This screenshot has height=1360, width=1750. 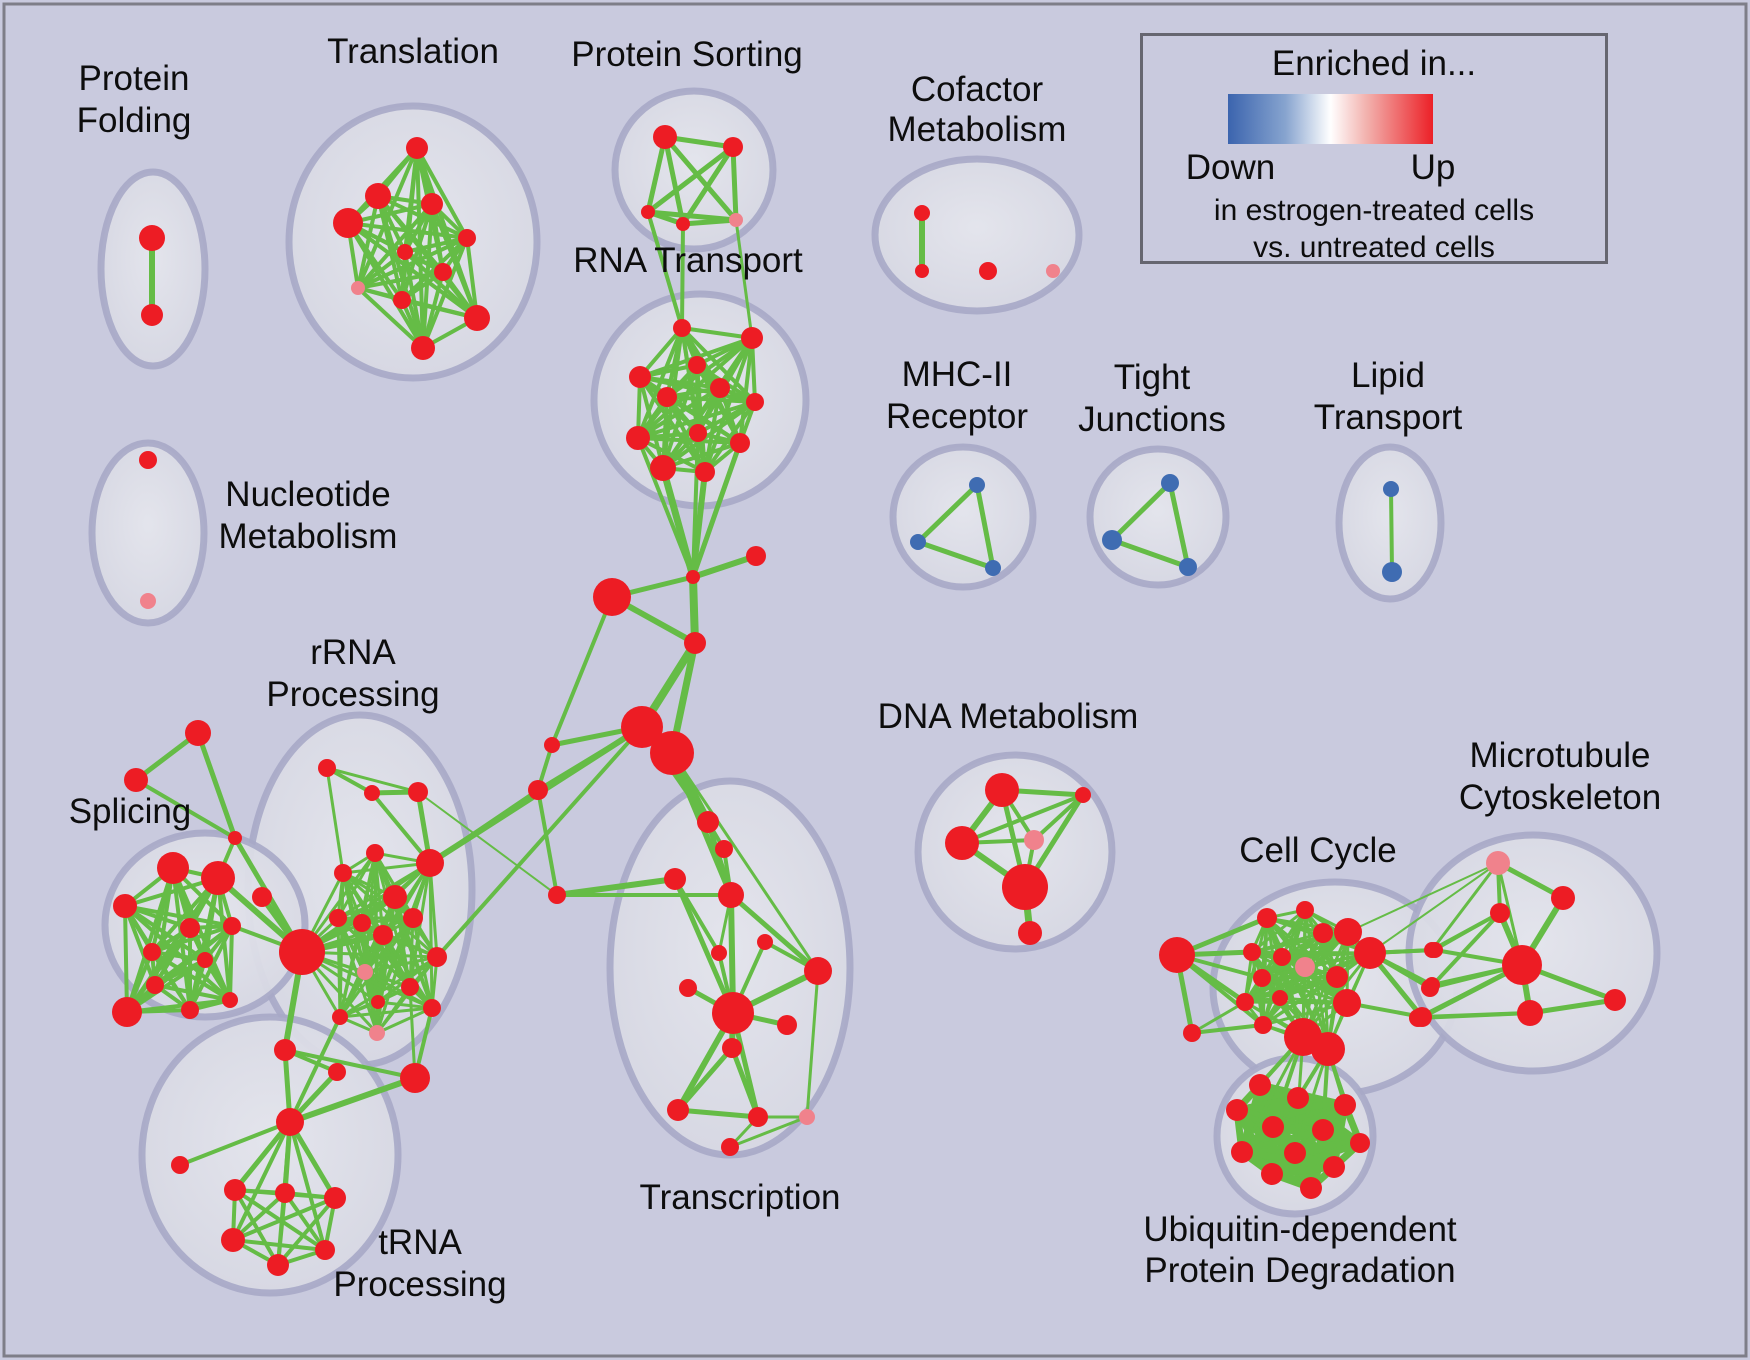 I want to click on network-edge-rr3-cn9, so click(x=487, y=843).